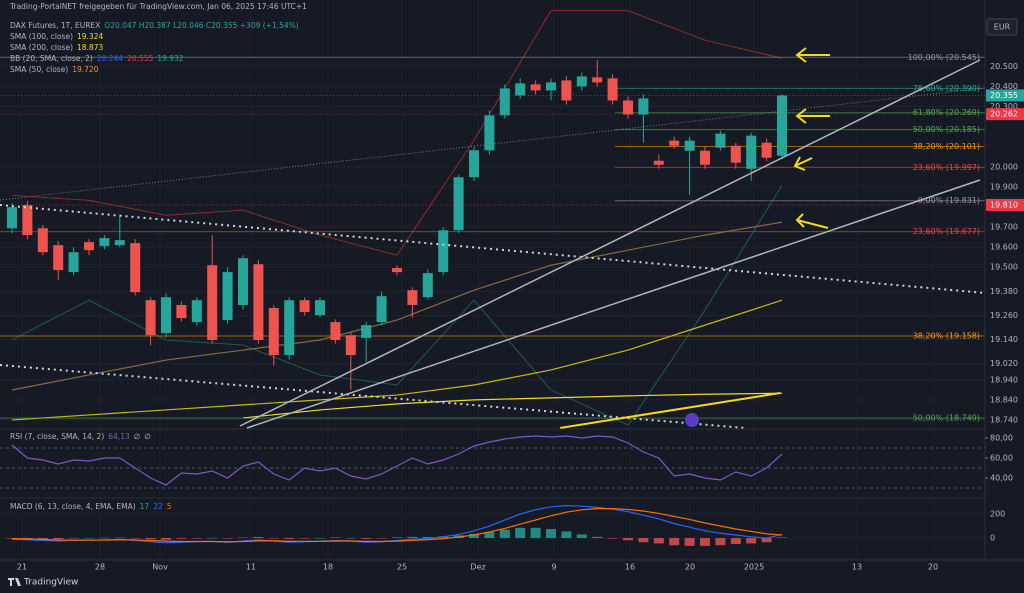 The height and width of the screenshot is (593, 1024). What do you see at coordinates (670, 410) in the screenshot?
I see `trendline-yellow` at bounding box center [670, 410].